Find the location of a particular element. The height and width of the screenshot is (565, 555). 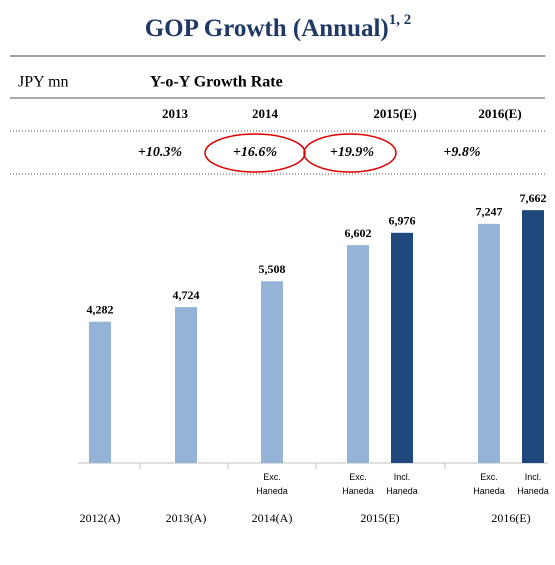

growth-rate: +16.6% is located at coordinates (255, 152).